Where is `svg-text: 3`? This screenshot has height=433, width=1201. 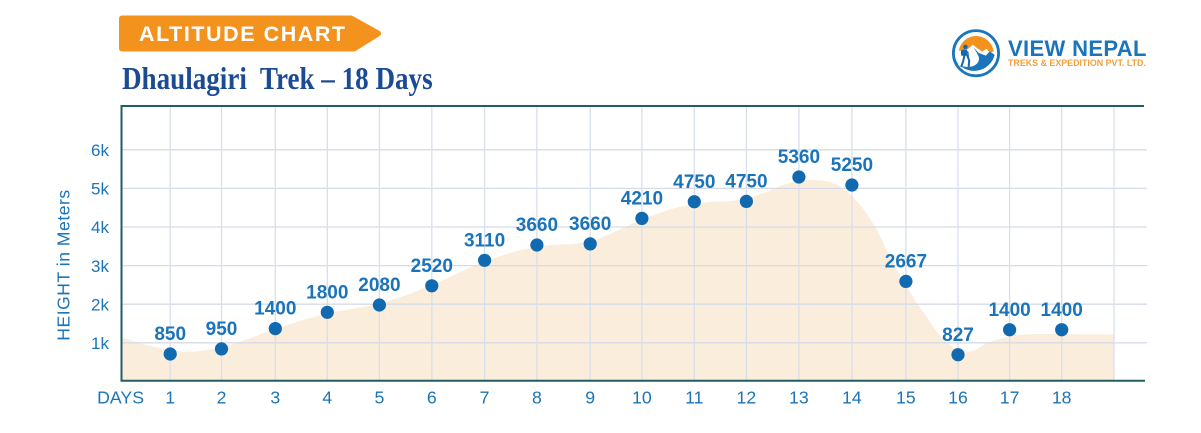
svg-text: 3 is located at coordinates (275, 397).